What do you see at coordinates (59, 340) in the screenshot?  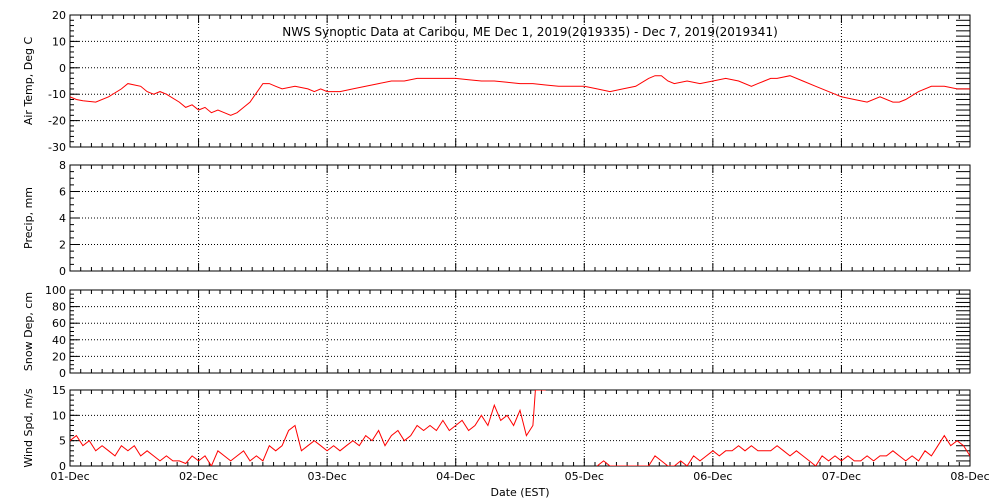 I see `y-tick-label: 40` at bounding box center [59, 340].